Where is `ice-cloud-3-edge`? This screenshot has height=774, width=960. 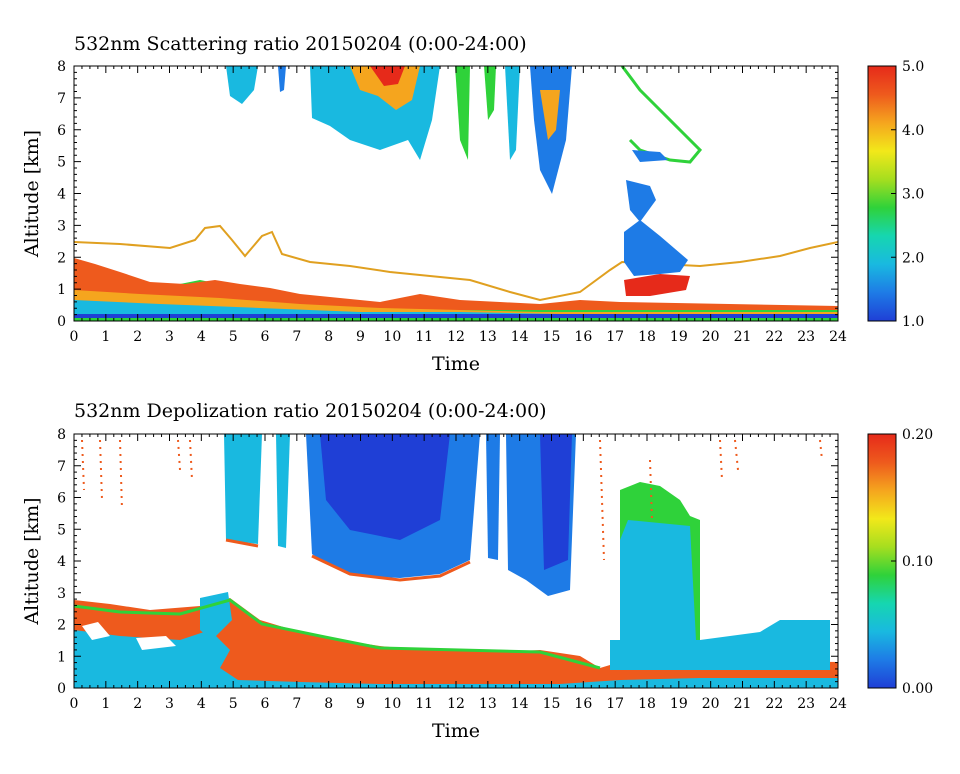 ice-cloud-3-edge is located at coordinates (391, 568).